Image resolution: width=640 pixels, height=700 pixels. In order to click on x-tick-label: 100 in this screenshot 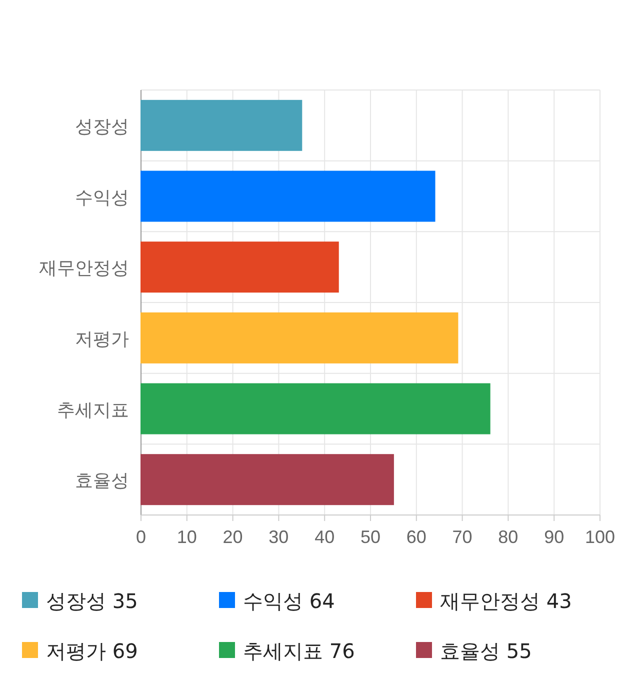, I will do `click(600, 537)`.